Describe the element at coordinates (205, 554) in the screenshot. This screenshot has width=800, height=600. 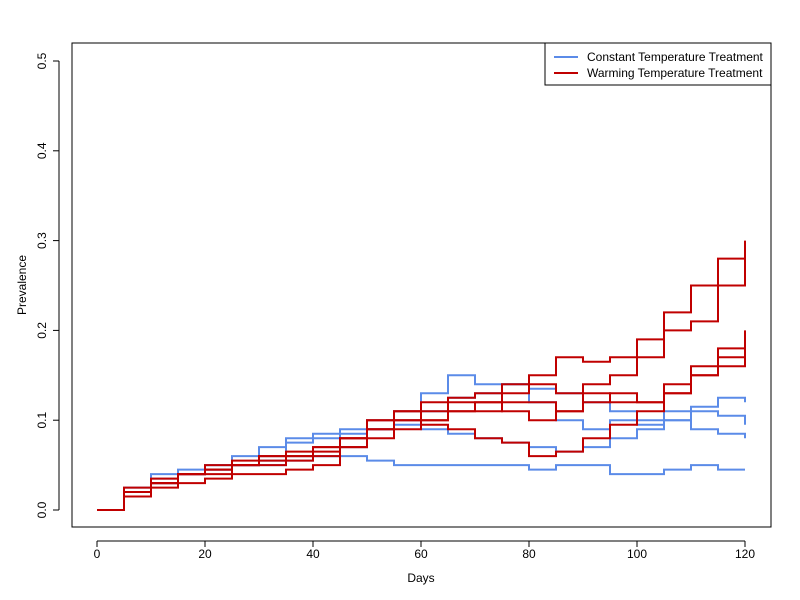
I see `x-tick-label: 20` at that location.